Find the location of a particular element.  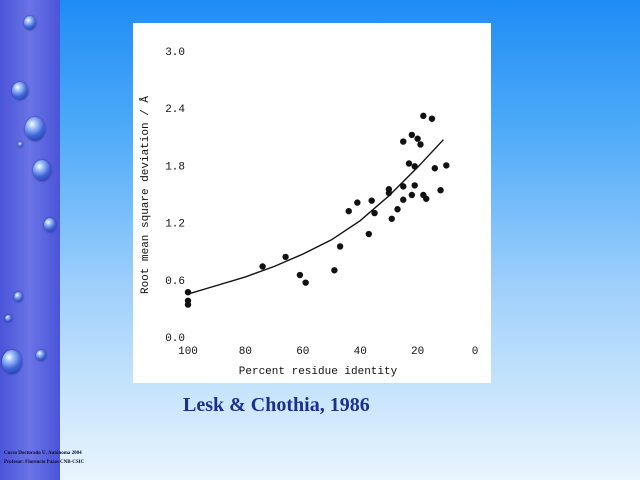

x-tick-label: 80 is located at coordinates (245, 352).